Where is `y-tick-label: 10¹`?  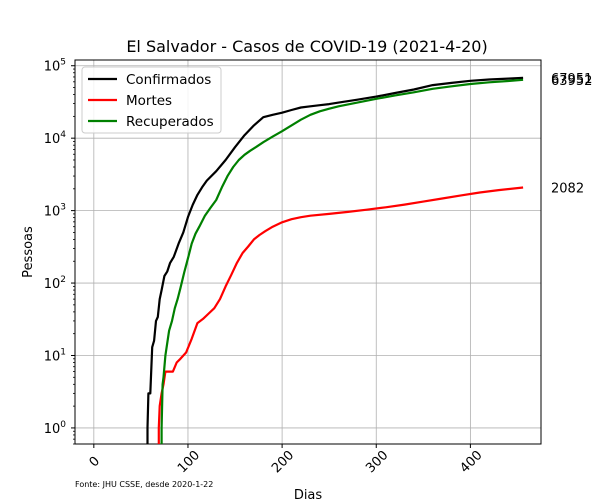
y-tick-label: 10¹ is located at coordinates (55, 355).